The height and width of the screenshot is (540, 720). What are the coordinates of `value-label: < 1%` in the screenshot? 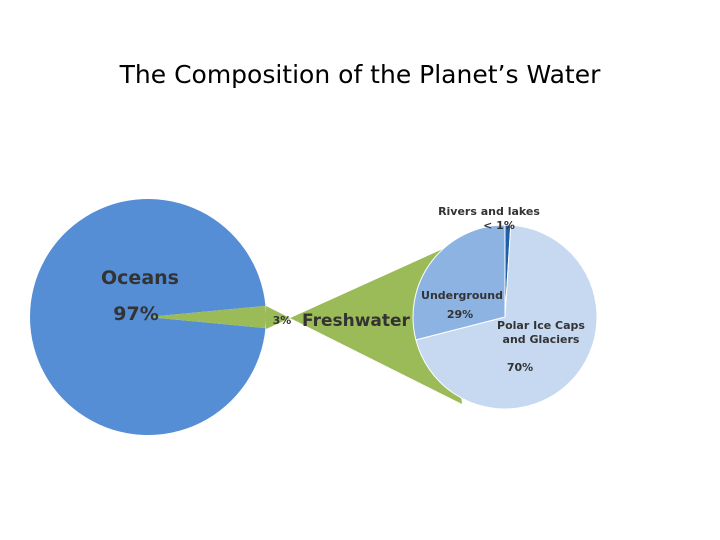 It's located at (499, 226).